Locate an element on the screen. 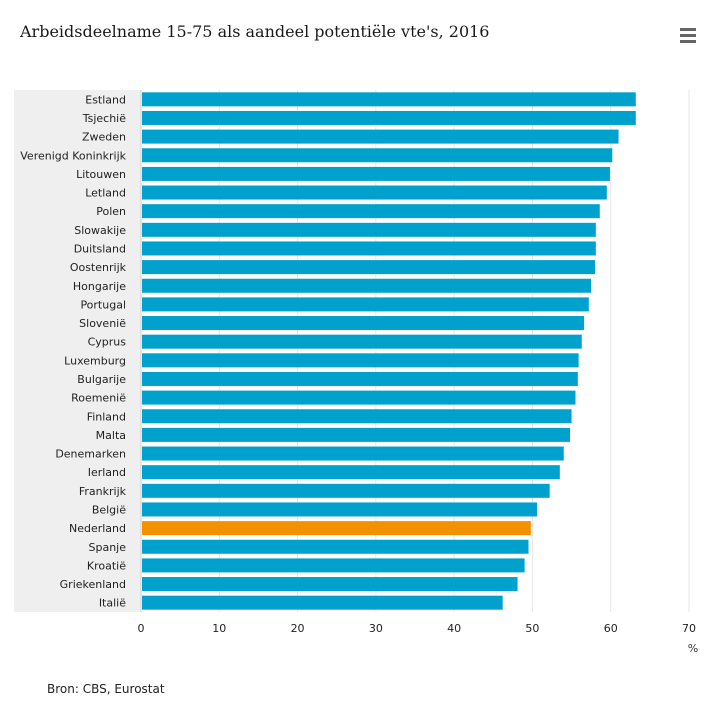 This screenshot has height=725, width=725. category-label-background is located at coordinates (77, 351).